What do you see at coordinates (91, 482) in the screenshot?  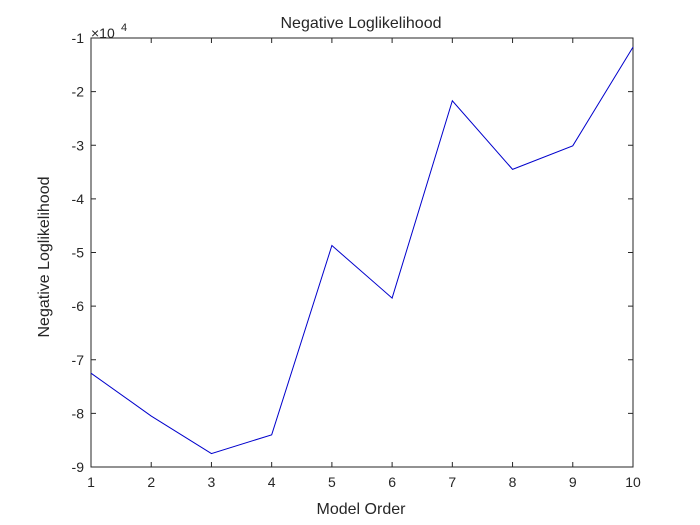 I see `x-tick-label: 1` at bounding box center [91, 482].